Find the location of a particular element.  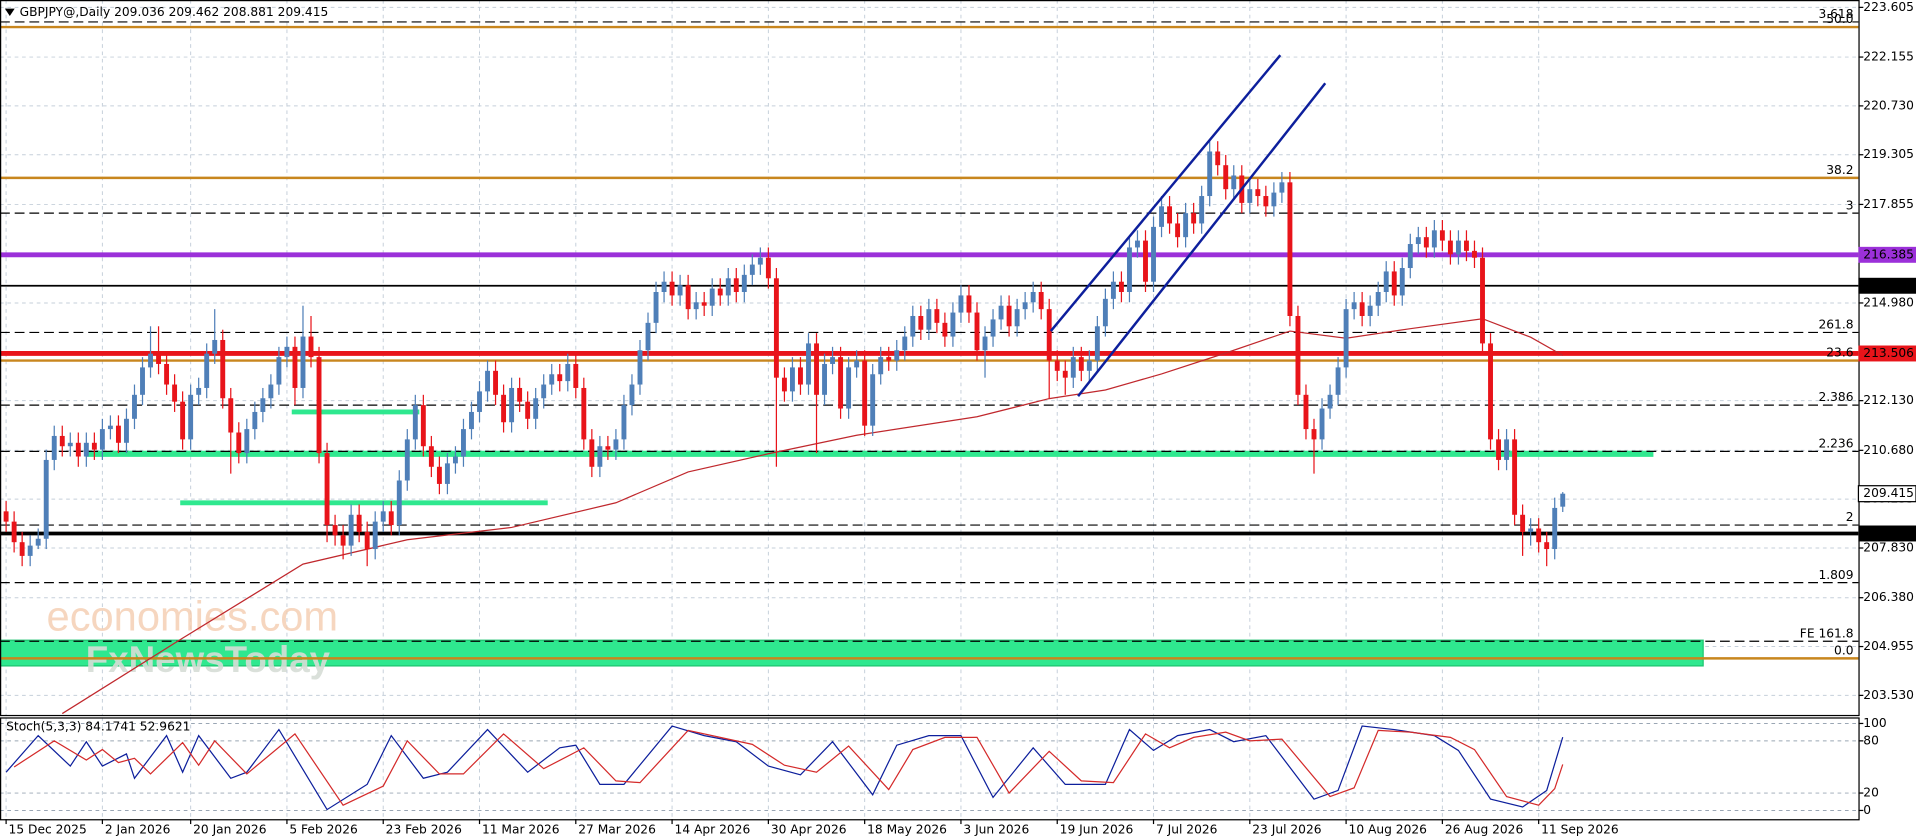

x-tick-label: 20 Jan 2026 is located at coordinates (230, 830).